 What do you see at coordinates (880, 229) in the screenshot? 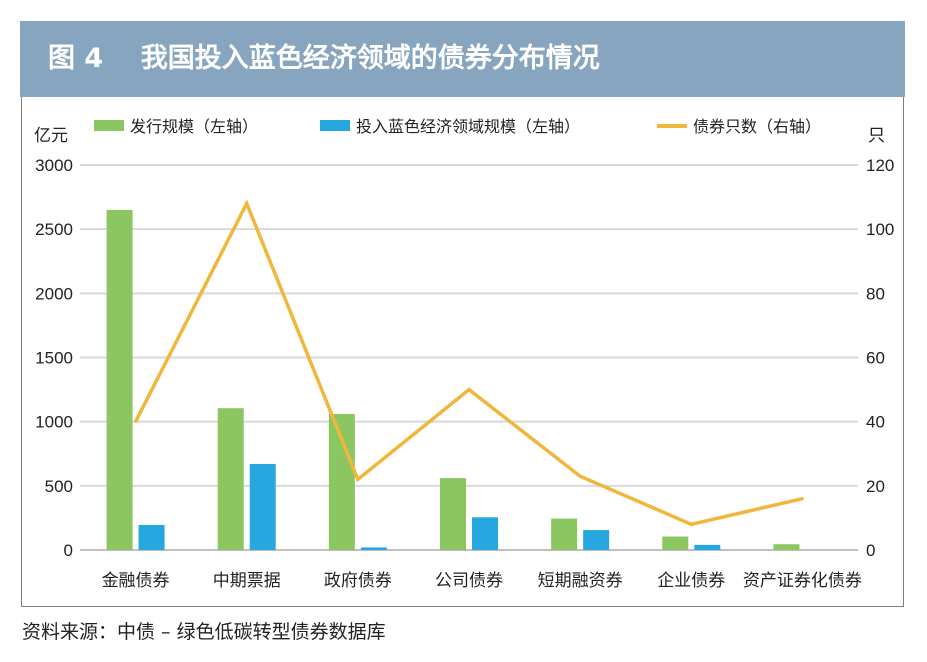
I see `right-tick-label: 100` at bounding box center [880, 229].